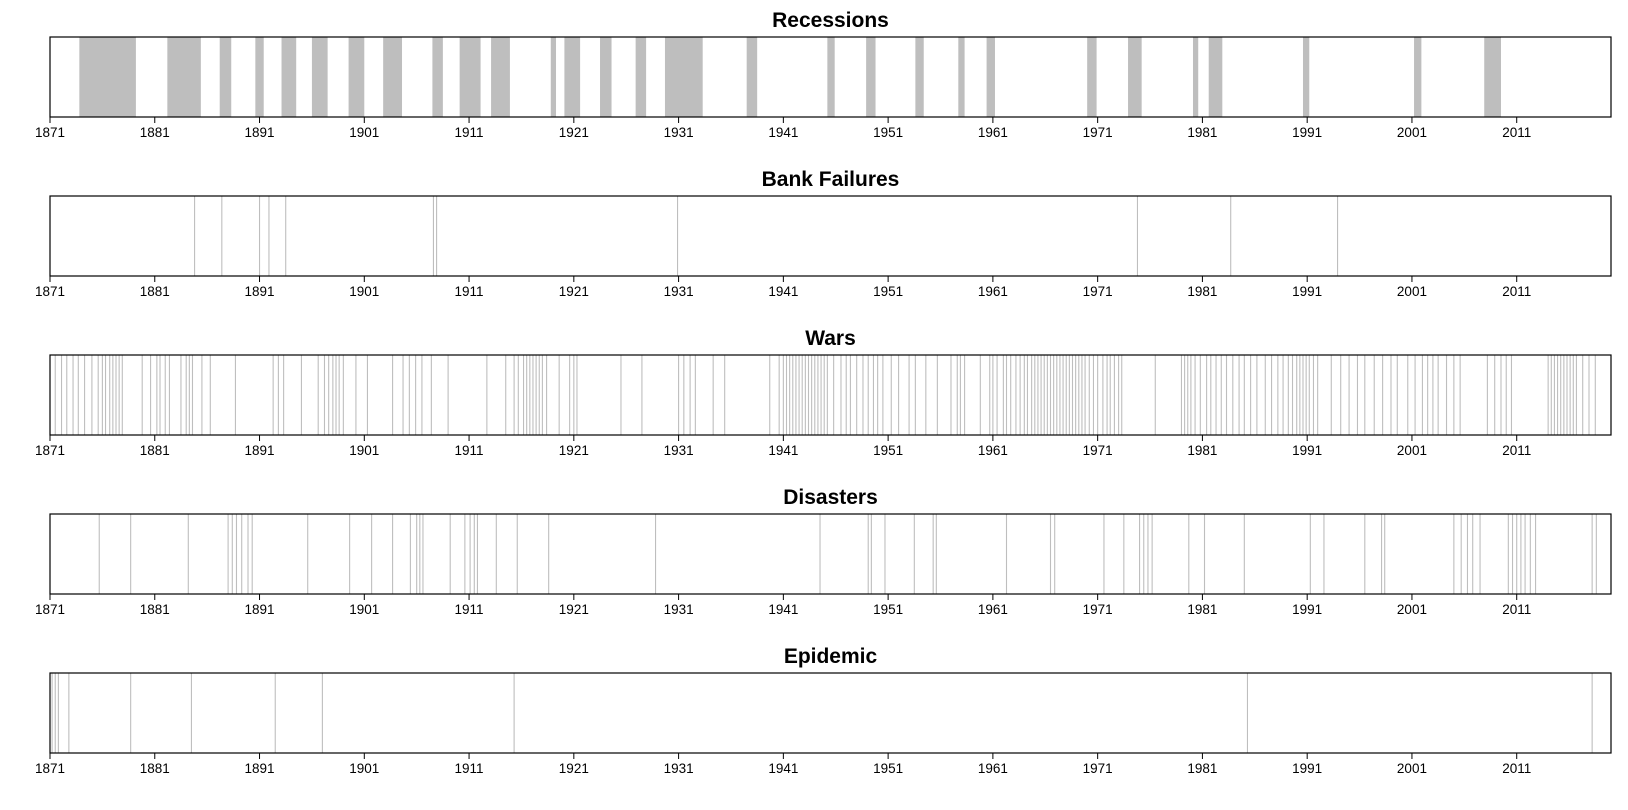 Image resolution: width=1628 pixels, height=810 pixels. I want to click on x-tick-label-disasters-8: 1951, so click(888, 609).